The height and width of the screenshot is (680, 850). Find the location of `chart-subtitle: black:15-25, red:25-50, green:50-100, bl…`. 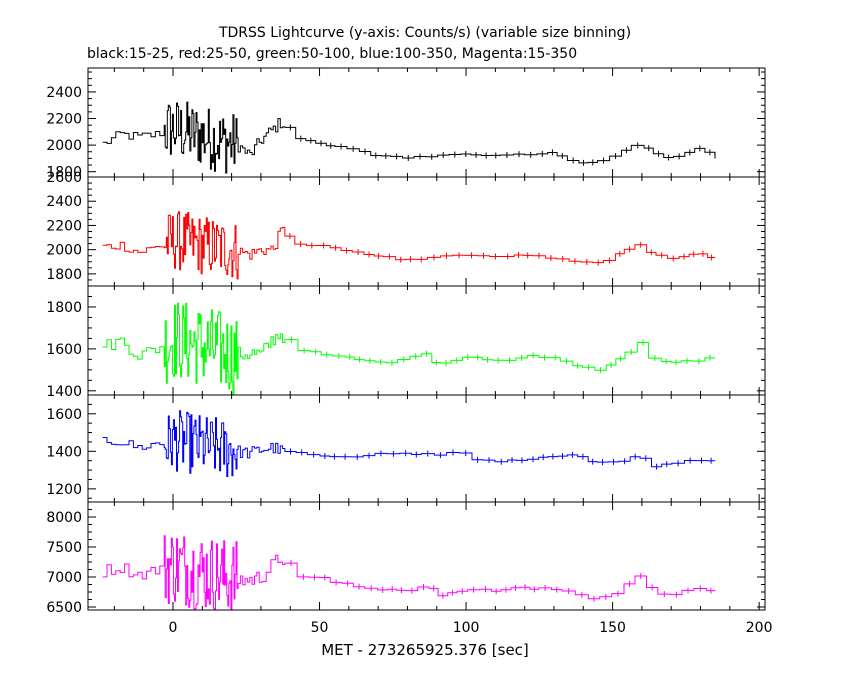

chart-subtitle: black:15-25, red:25-50, green:50-100, bl… is located at coordinates (332, 54).